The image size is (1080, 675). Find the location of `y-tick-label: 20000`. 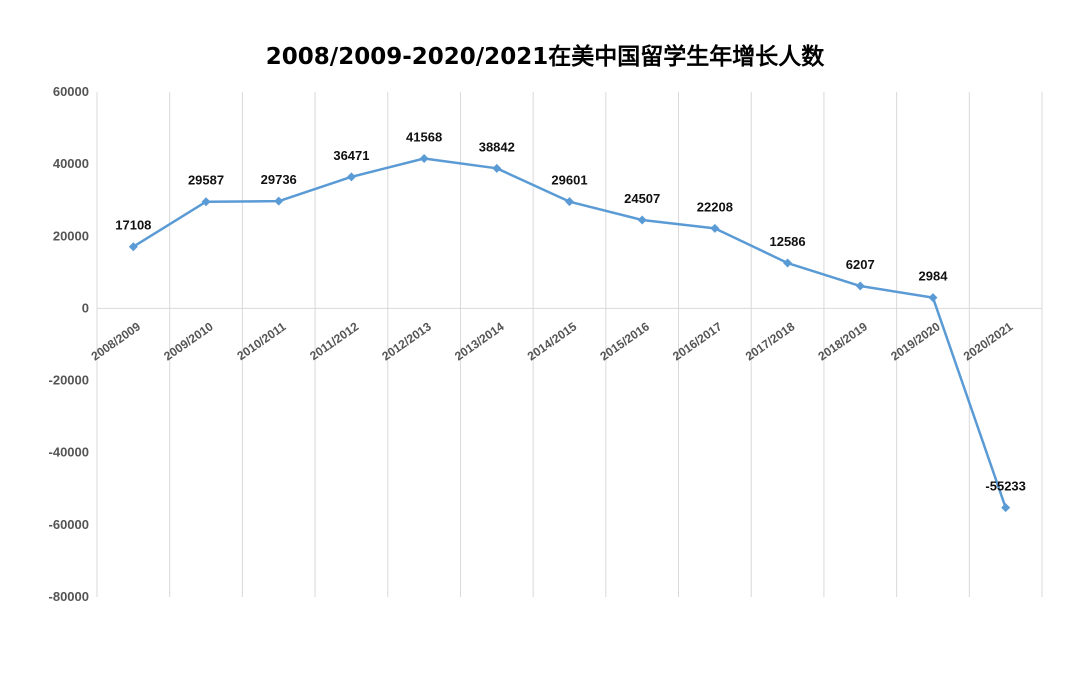

y-tick-label: 20000 is located at coordinates (71, 235).